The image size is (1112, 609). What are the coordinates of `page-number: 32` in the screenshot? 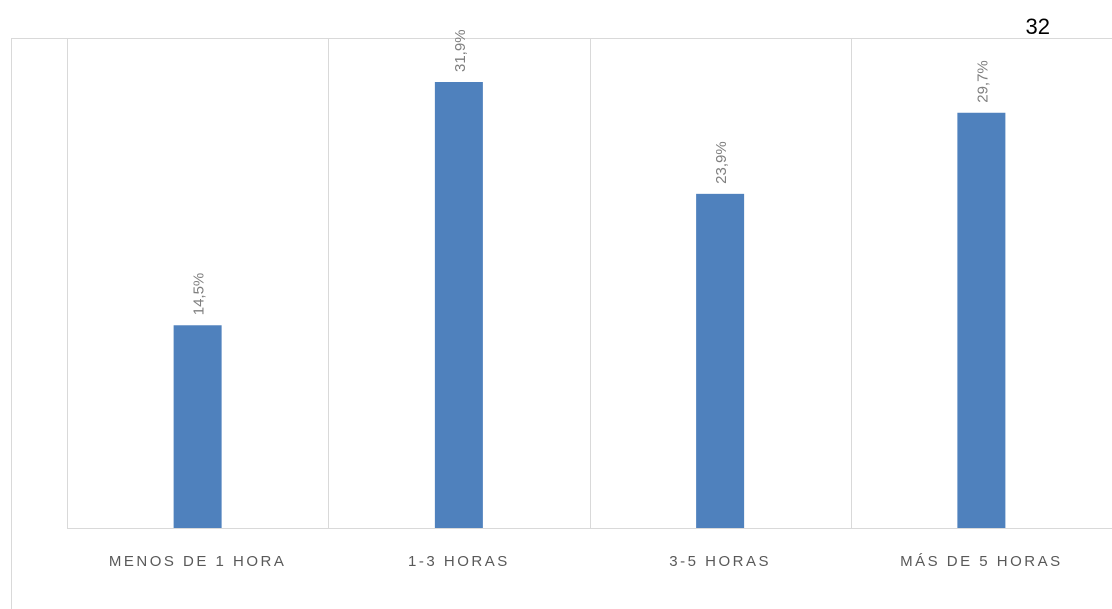 It's located at (1037, 26).